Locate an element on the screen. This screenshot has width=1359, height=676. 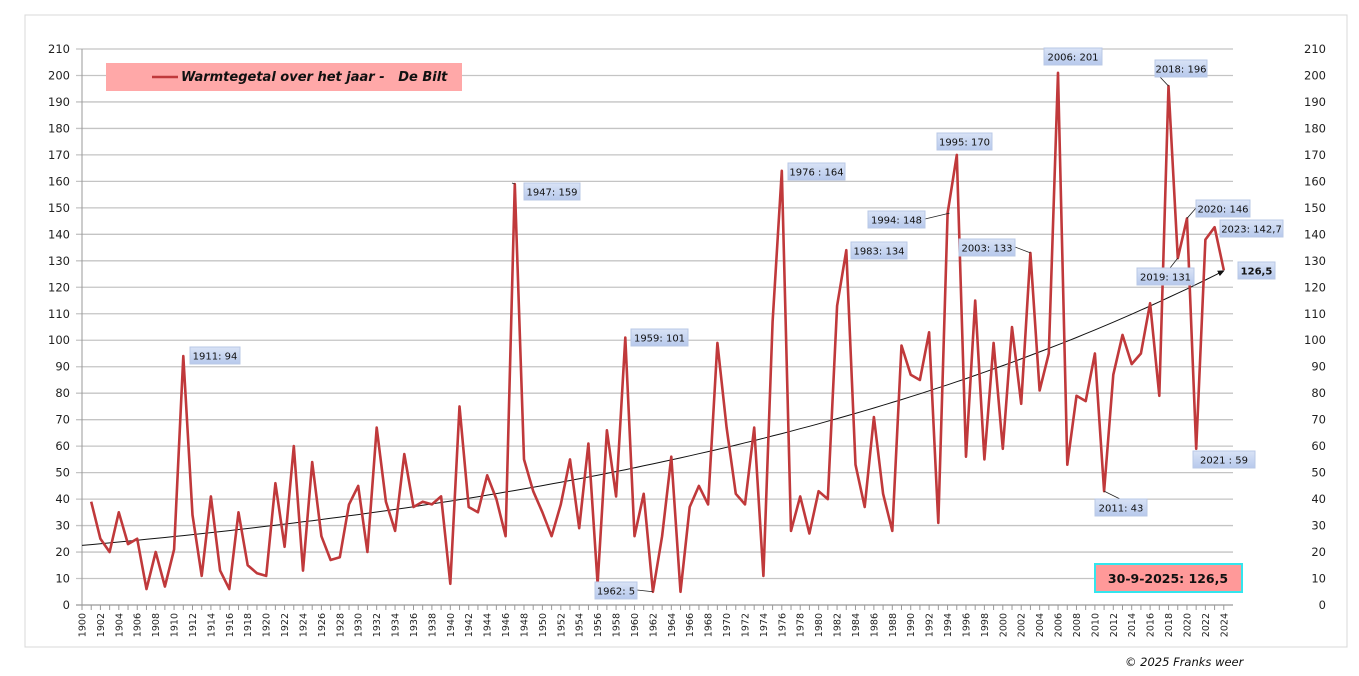
y-tick-label-right: 200 is located at coordinates (1315, 75).